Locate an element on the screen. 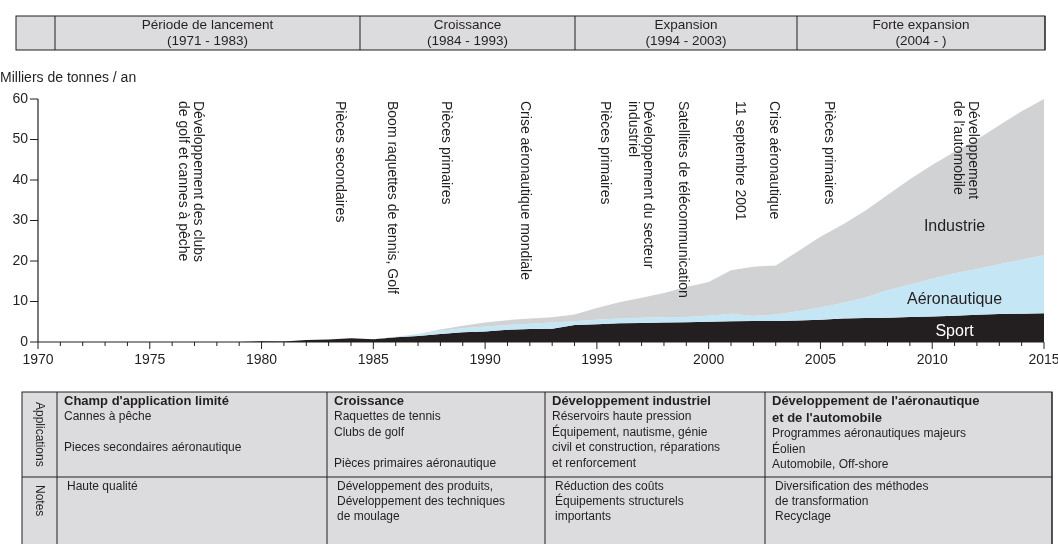 The width and height of the screenshot is (1058, 544). x-tick-label: 2005 is located at coordinates (820, 359).